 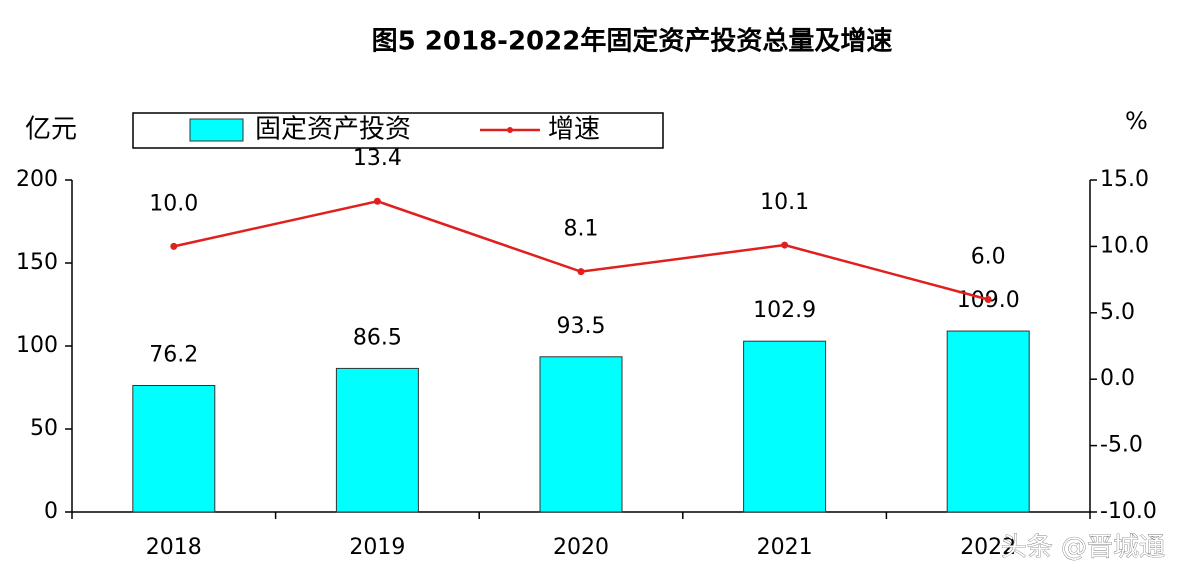 What do you see at coordinates (44, 428) in the screenshot?
I see `y-tick-label: 50` at bounding box center [44, 428].